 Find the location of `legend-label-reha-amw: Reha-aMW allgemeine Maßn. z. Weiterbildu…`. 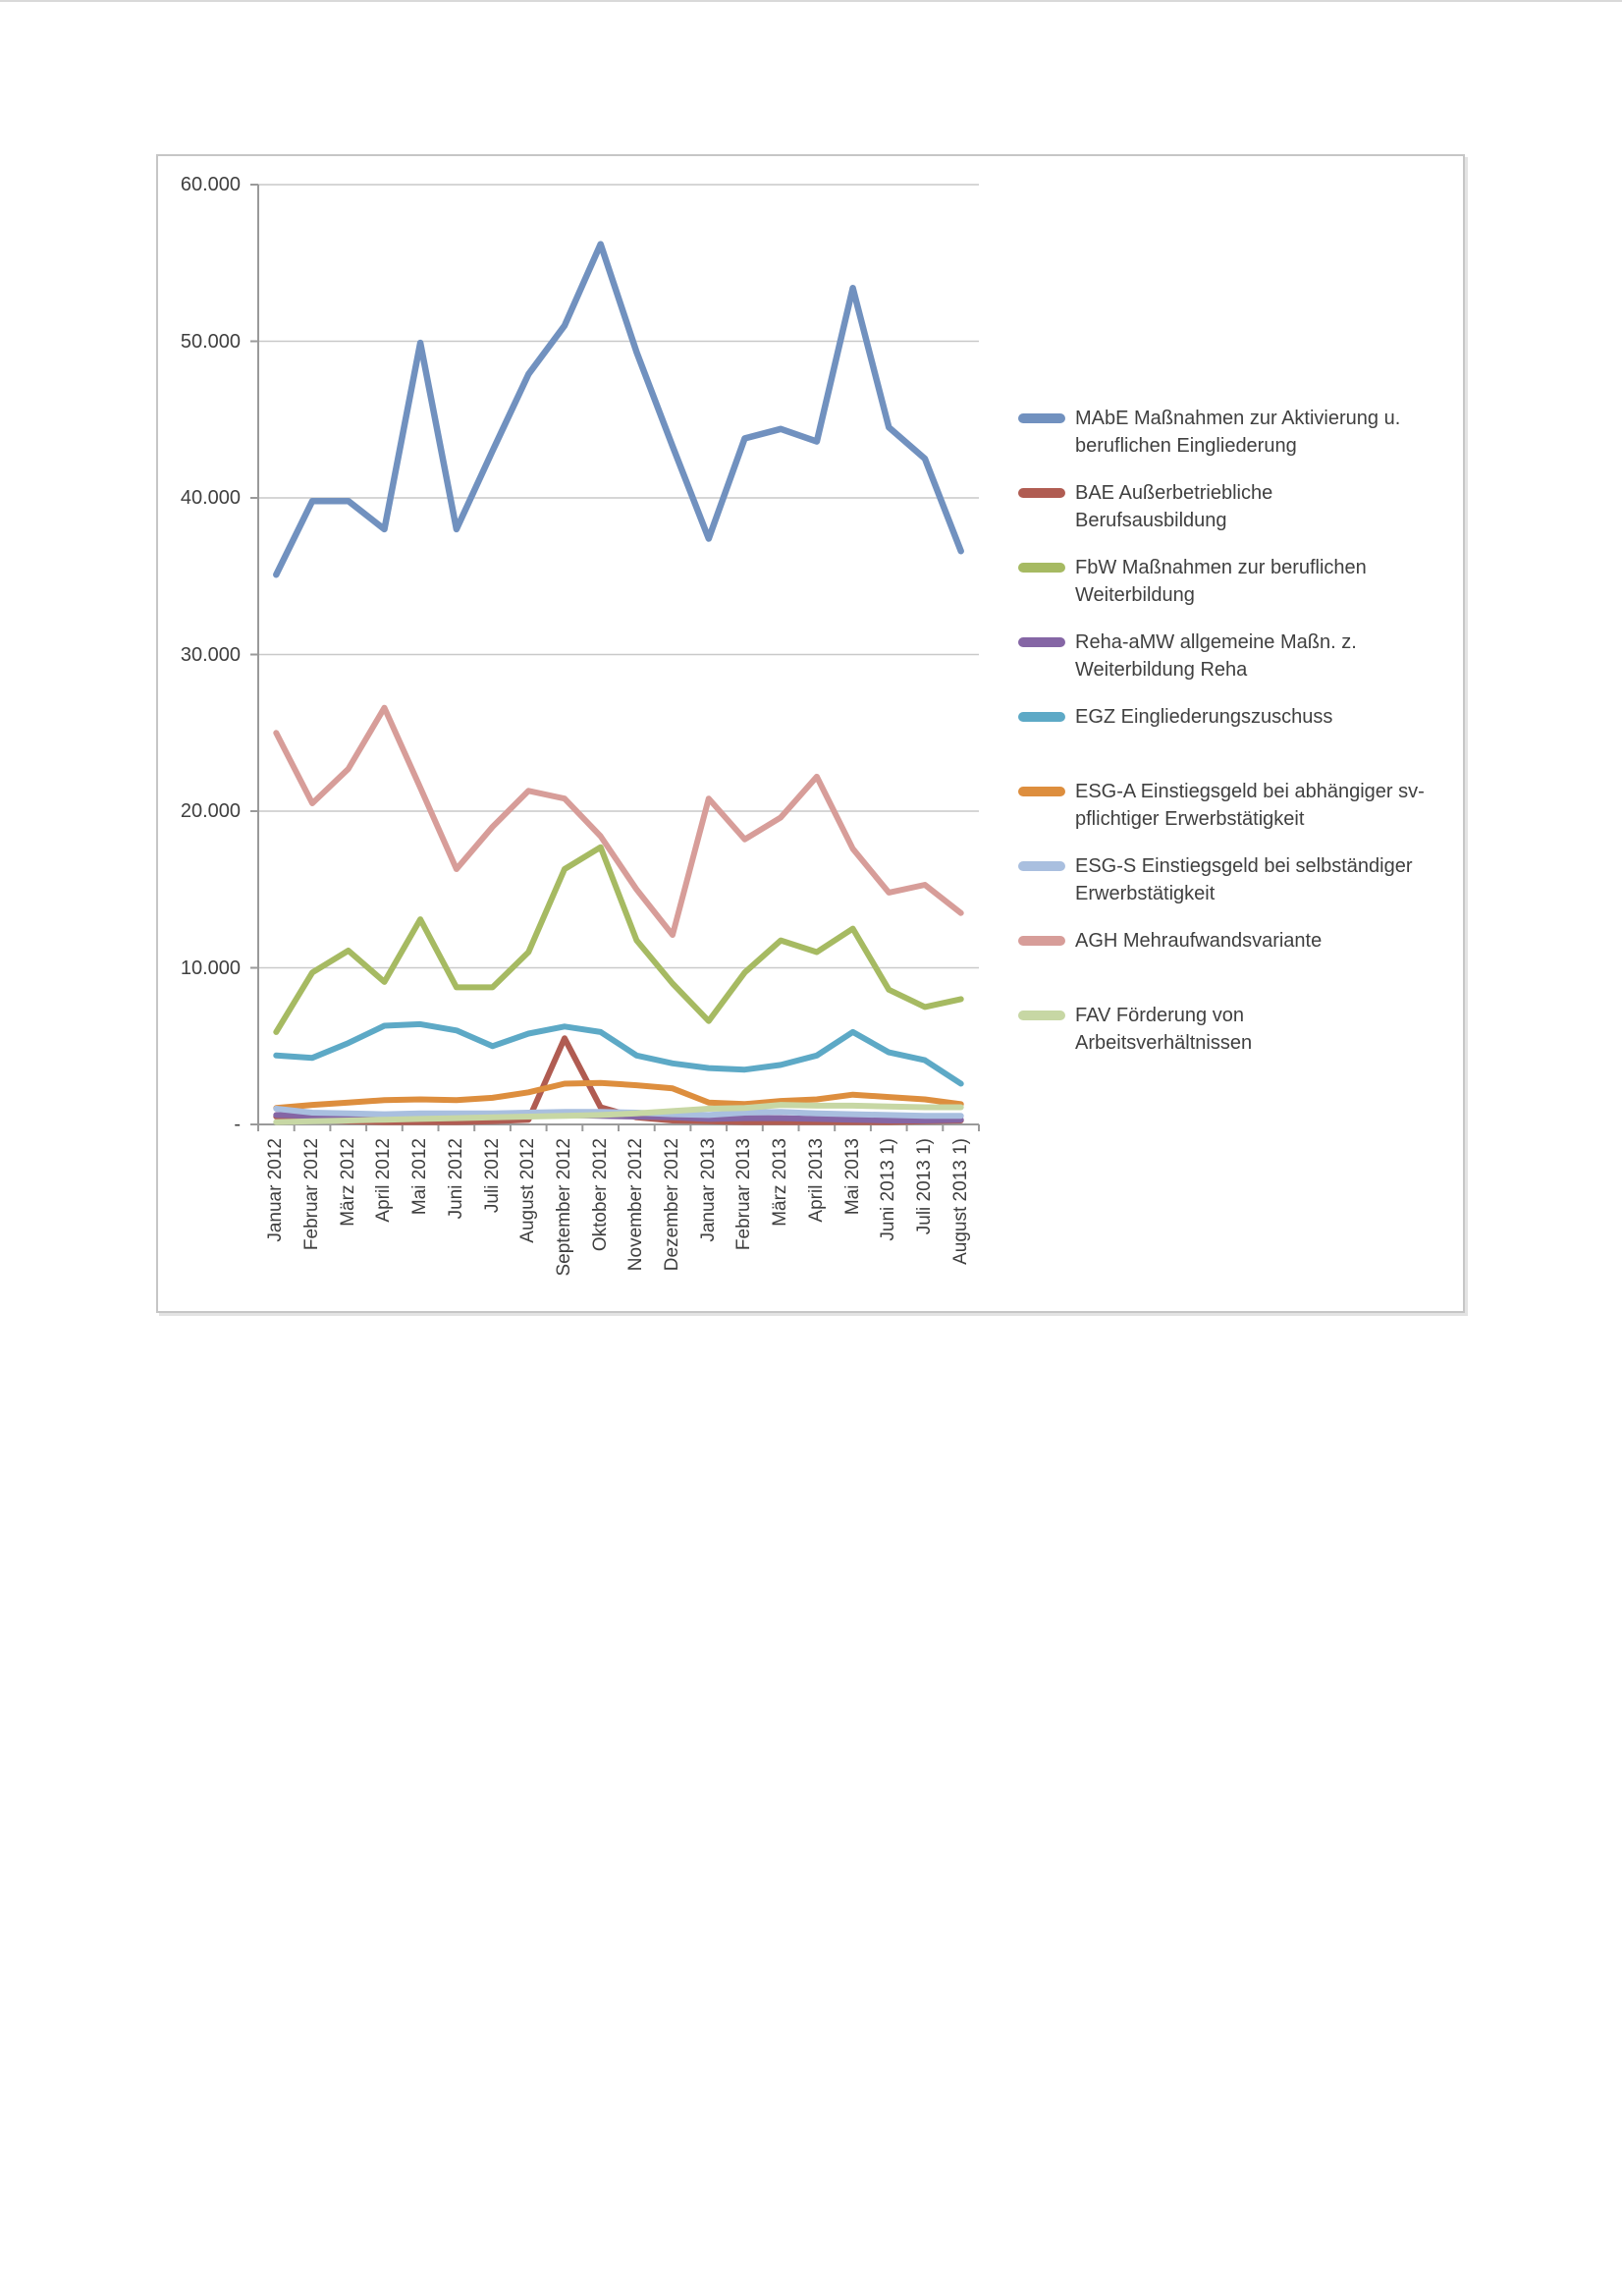

legend-label-reha-amw: Reha-aMW allgemeine Maßn. z. Weiterbildu… is located at coordinates (1216, 656).